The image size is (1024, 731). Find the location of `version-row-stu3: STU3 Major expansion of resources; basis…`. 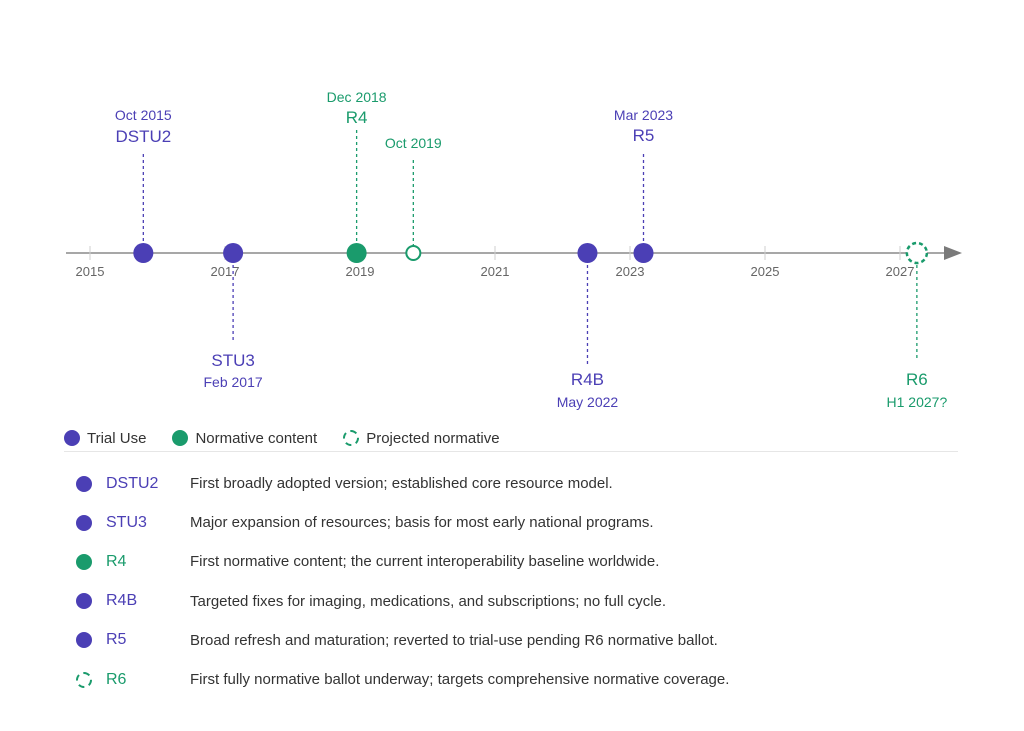

version-row-stu3: STU3 Major expansion of resources; basis… is located at coordinates (526, 522).